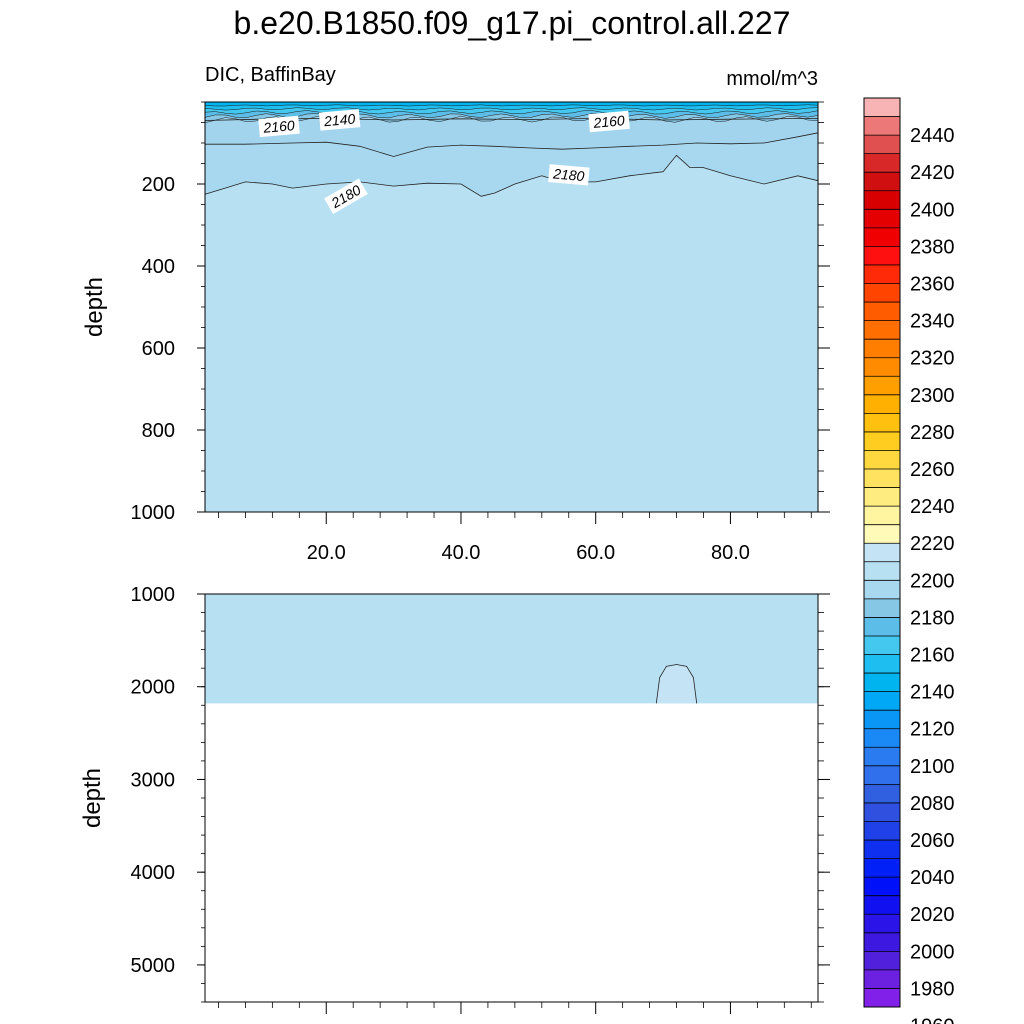 The width and height of the screenshot is (1024, 1024). Describe the element at coordinates (932, 618) in the screenshot. I see `colorbar-label: 2180` at that location.